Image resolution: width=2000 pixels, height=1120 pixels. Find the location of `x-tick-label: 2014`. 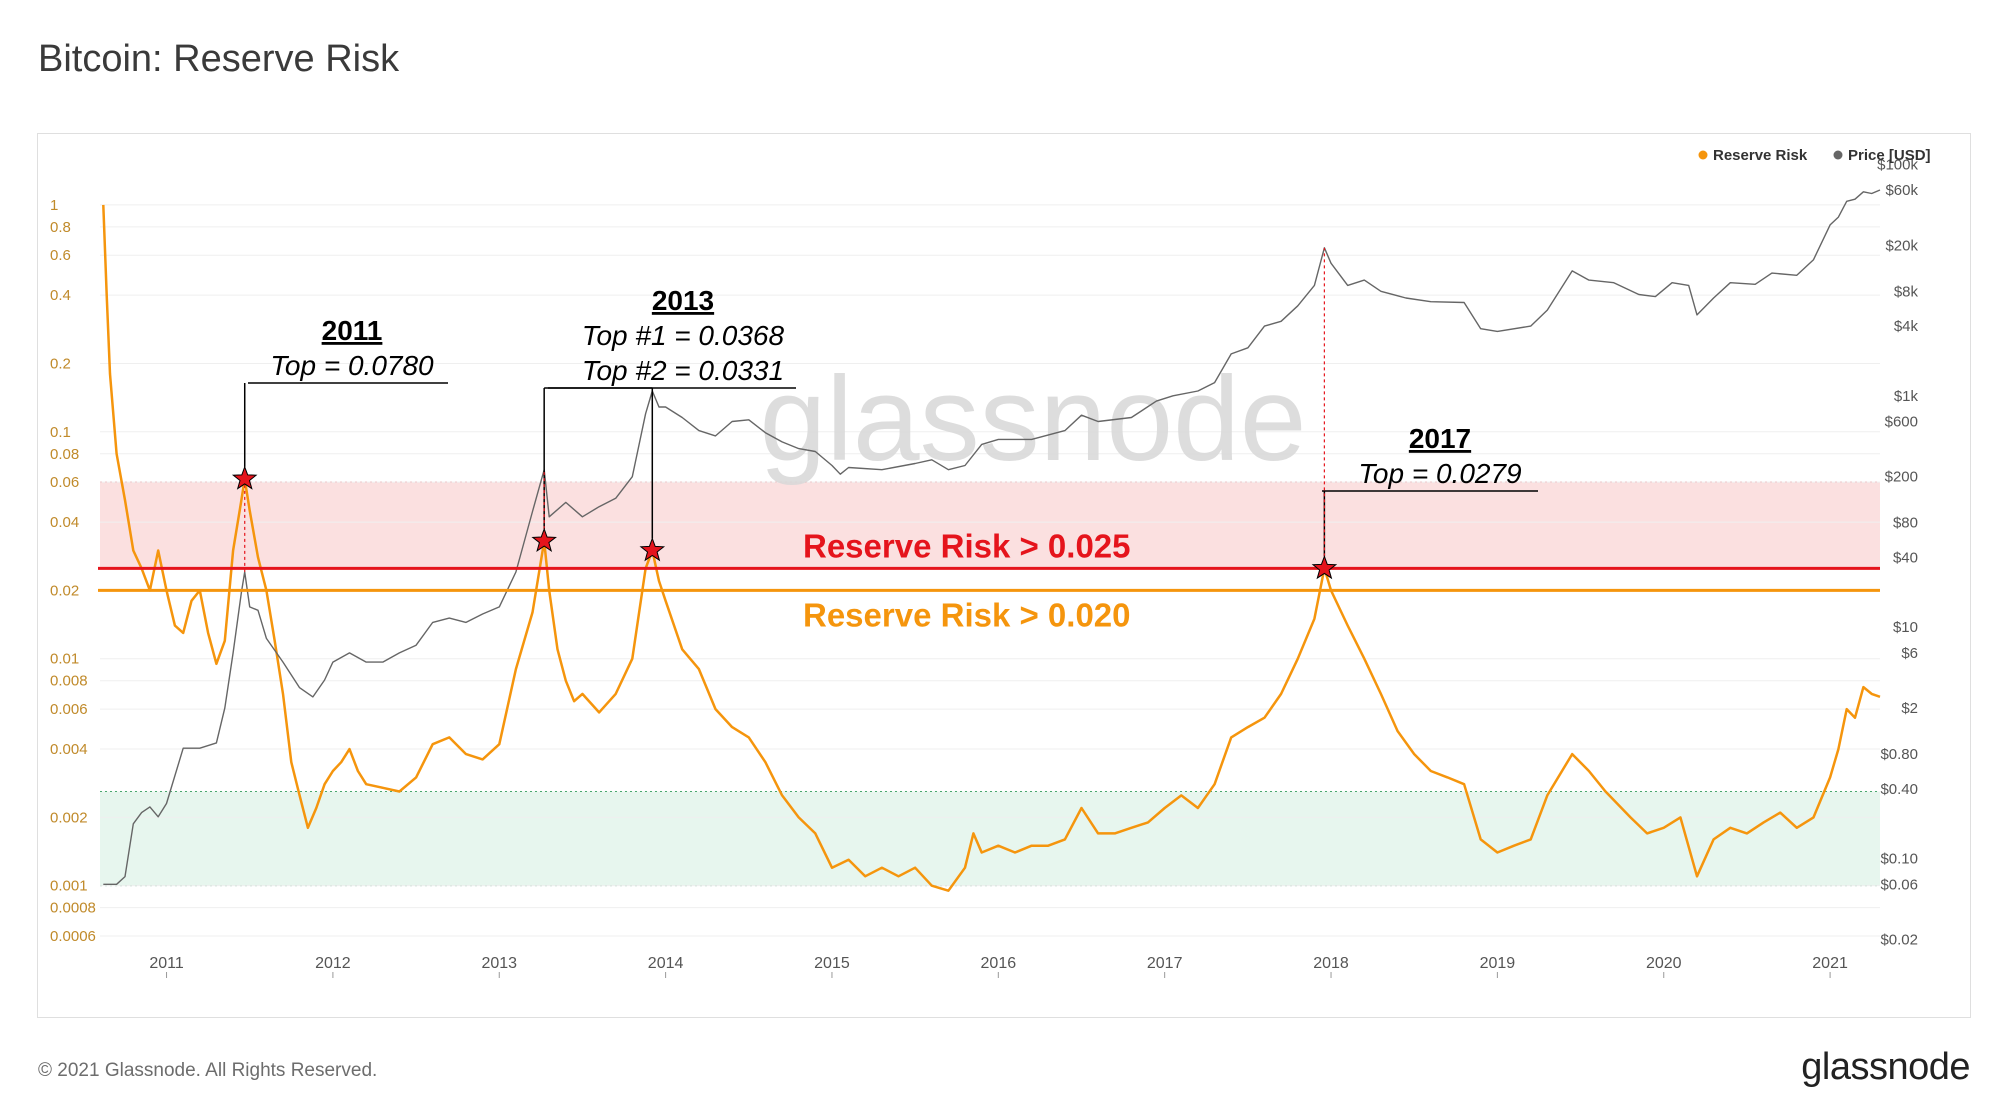

x-tick-label: 2014 is located at coordinates (666, 963).